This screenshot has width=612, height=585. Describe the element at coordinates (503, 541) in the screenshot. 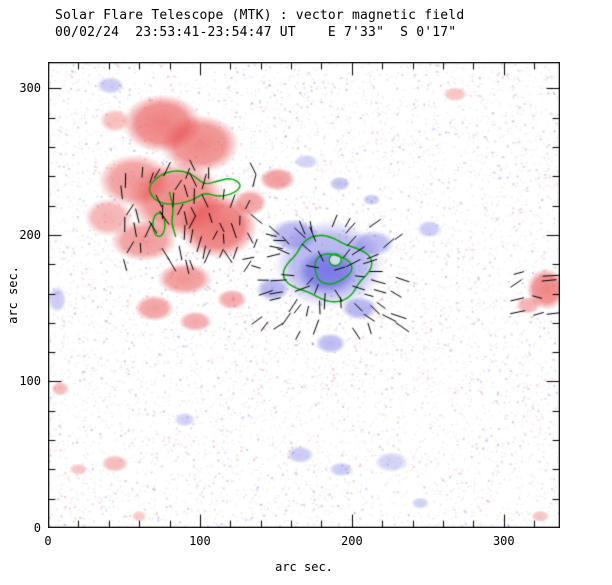

I see `x-tick-label: 300` at that location.